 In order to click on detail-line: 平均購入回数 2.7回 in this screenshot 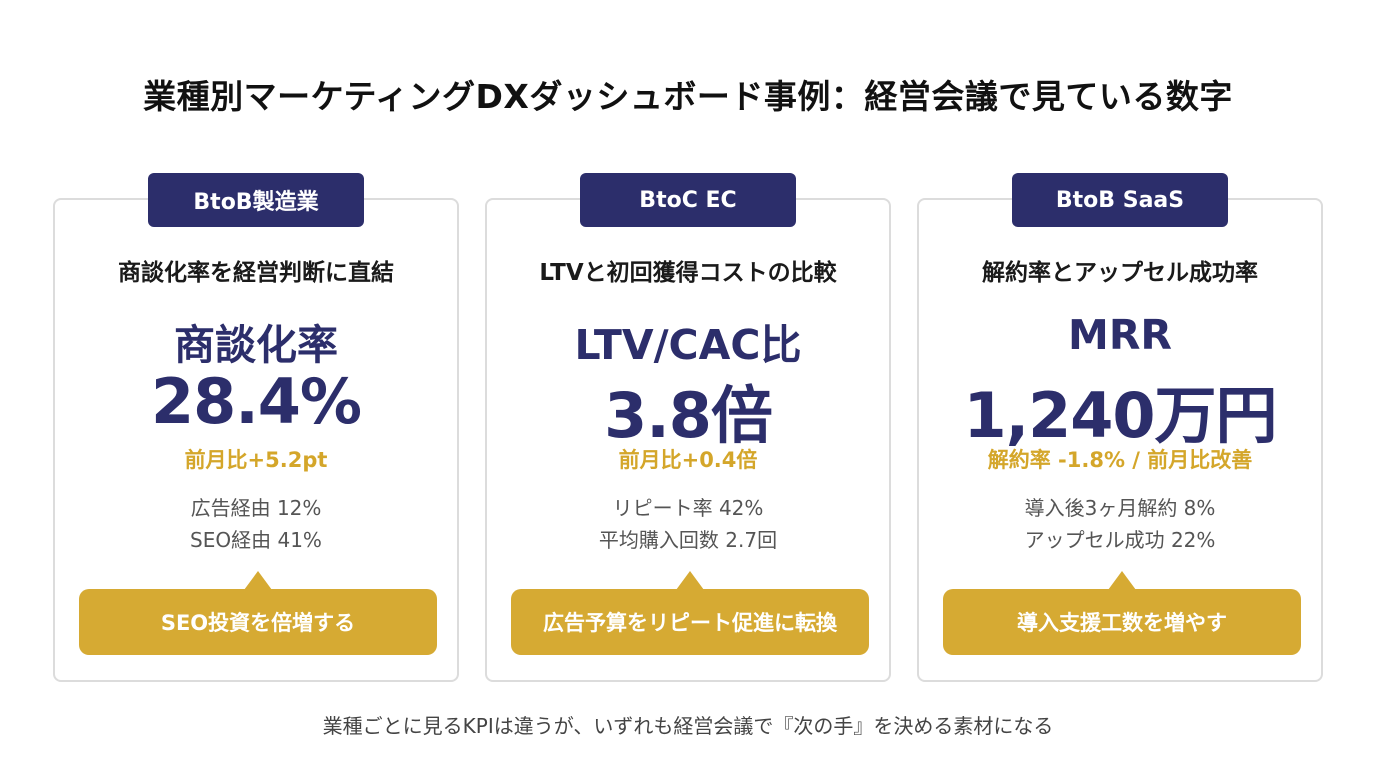, I will do `click(688, 540)`.